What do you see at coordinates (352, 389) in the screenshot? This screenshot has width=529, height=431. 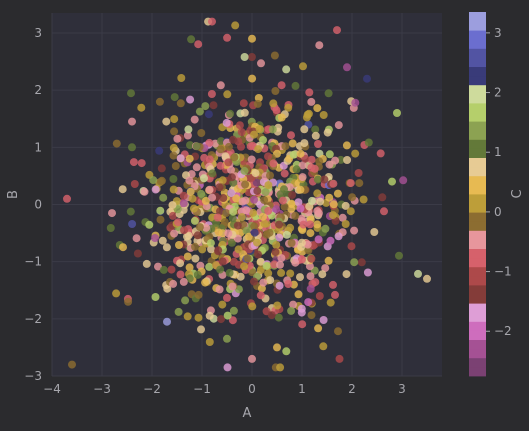 I see `x-tick-label: 2` at bounding box center [352, 389].